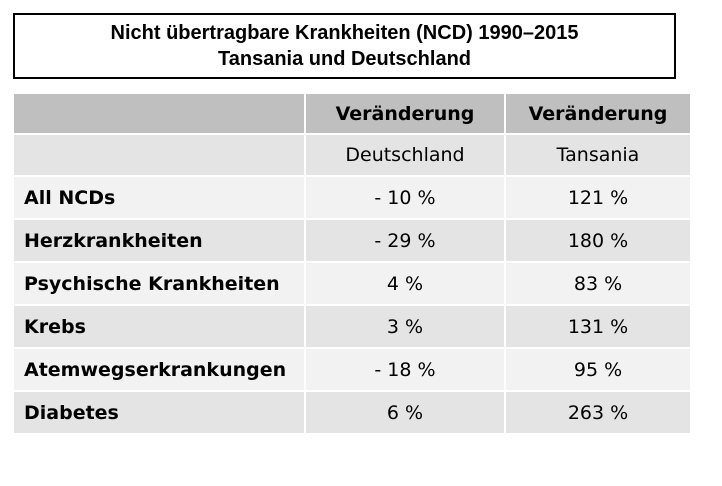 The image size is (722, 486). Describe the element at coordinates (159, 284) in the screenshot. I see `row-label: Psychische Krankheiten` at that location.